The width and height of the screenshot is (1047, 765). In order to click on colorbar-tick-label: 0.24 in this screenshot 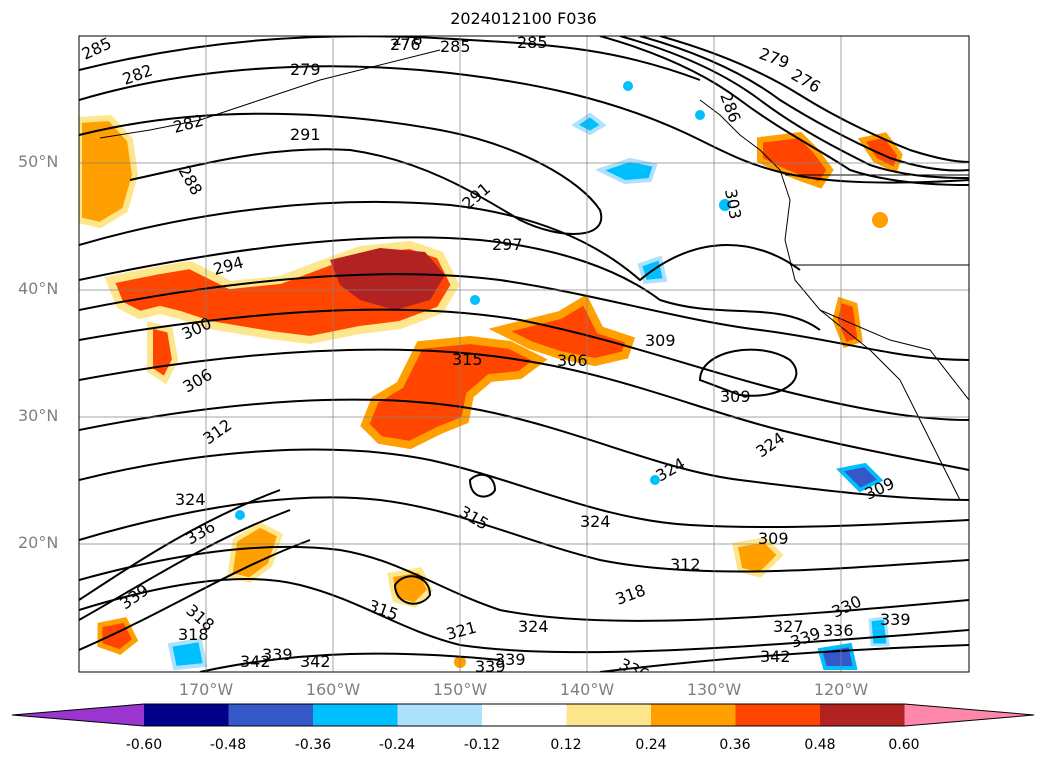, I will do `click(651, 745)`.